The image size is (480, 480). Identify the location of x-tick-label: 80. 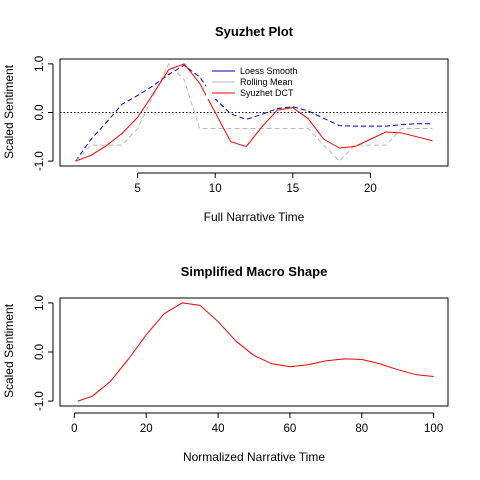
(361, 429).